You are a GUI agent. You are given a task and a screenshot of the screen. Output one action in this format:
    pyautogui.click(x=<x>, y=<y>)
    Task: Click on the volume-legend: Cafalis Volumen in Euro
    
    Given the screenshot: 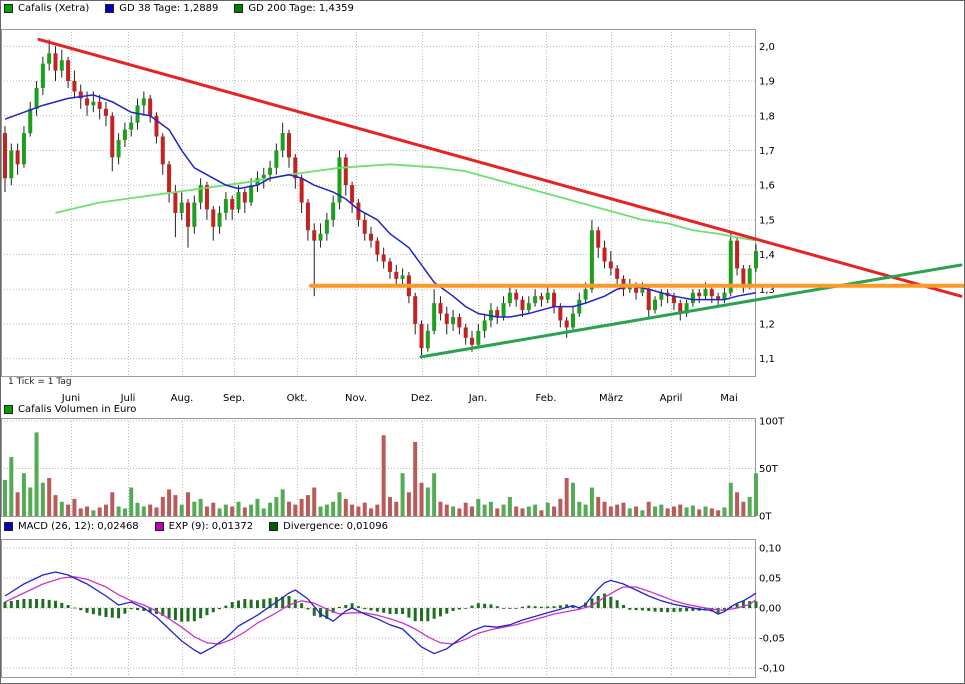 What is the action you would take?
    pyautogui.click(x=78, y=409)
    